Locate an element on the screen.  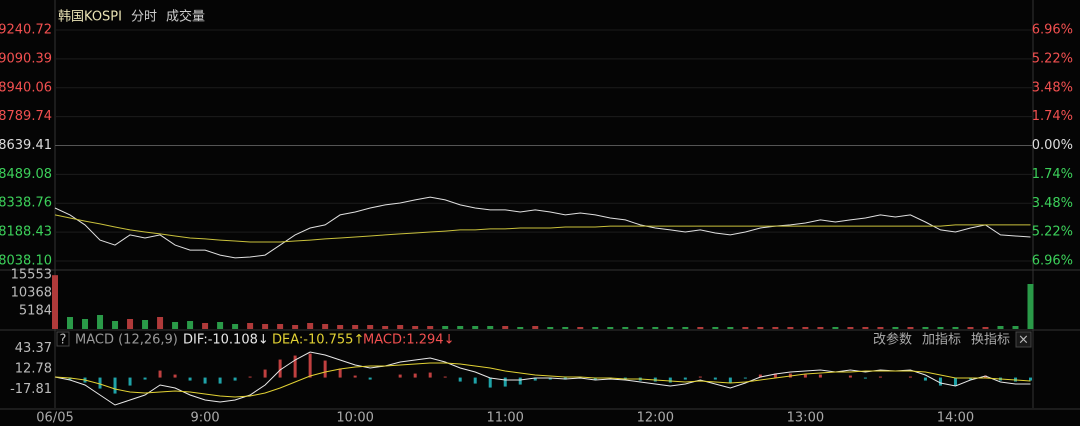
indicator-title: MACD (12,26,9) is located at coordinates (126, 340).